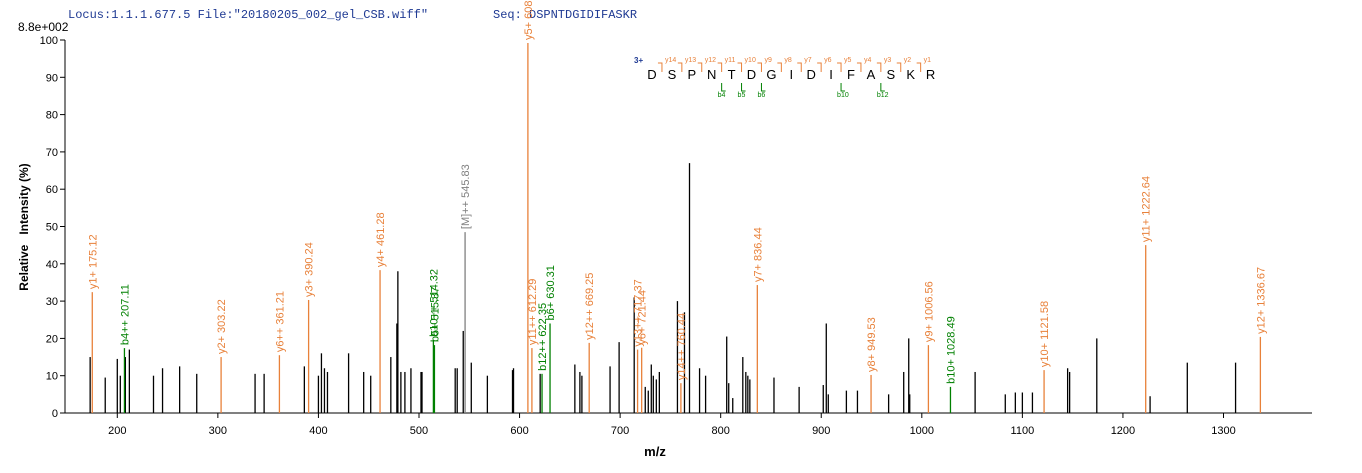 Image resolution: width=1362 pixels, height=473 pixels. Describe the element at coordinates (821, 431) in the screenshot. I see `x-tick-label: 900` at that location.